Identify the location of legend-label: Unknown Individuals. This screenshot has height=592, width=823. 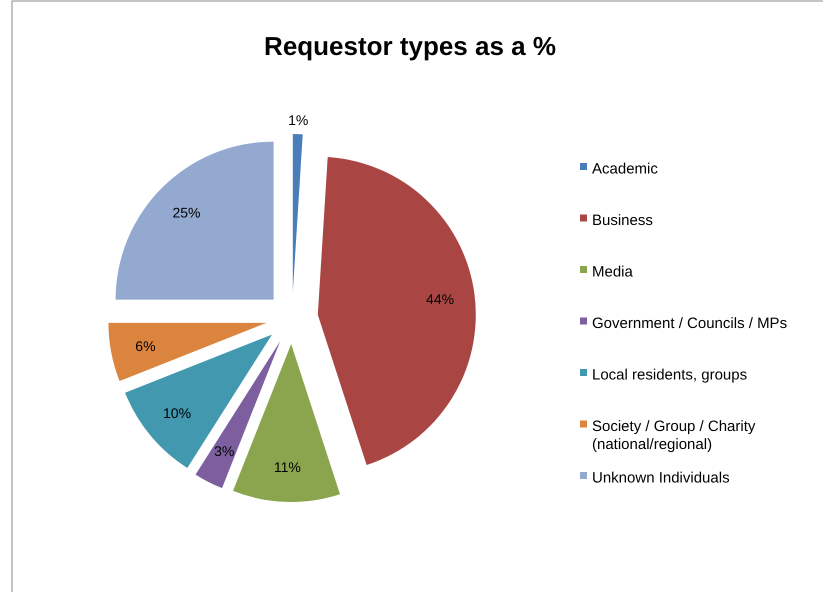
(661, 477).